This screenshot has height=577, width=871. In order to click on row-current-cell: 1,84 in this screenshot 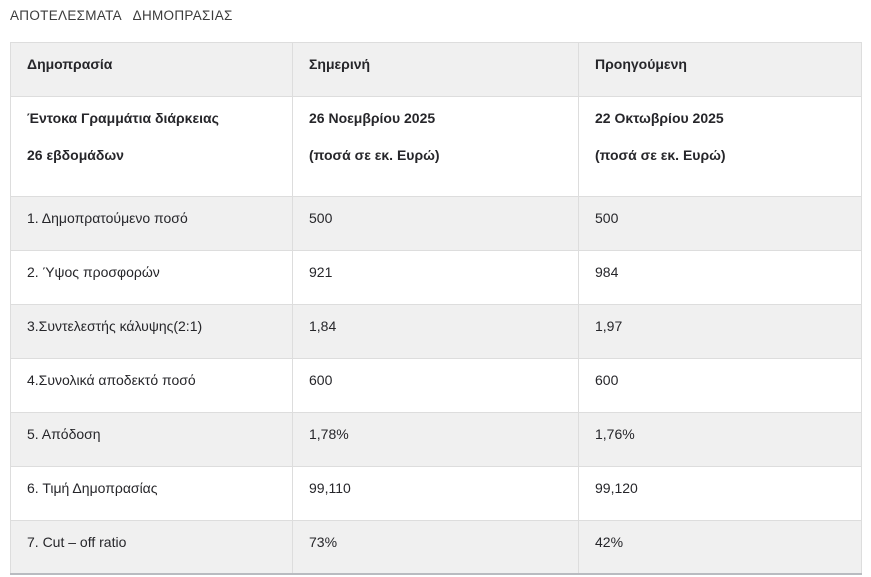, I will do `click(435, 331)`.